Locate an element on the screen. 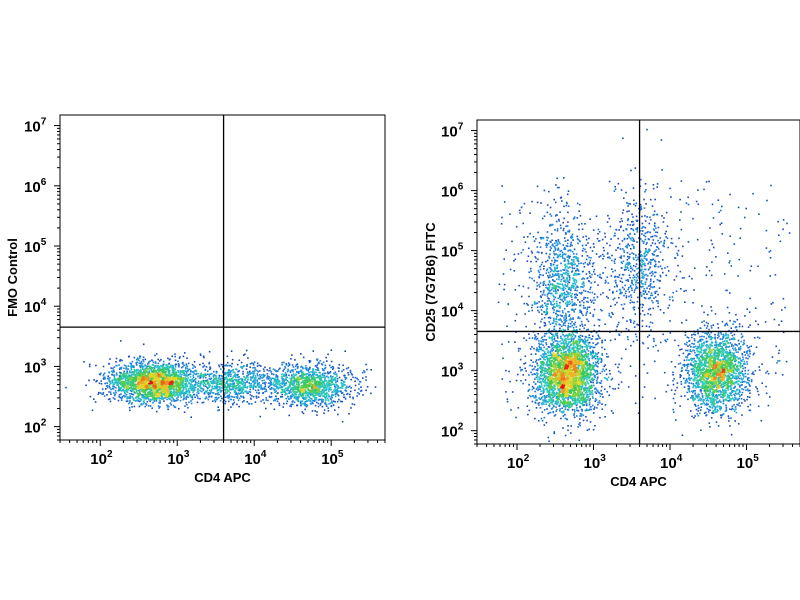  x-axis-label: CD4 APC is located at coordinates (222, 477).